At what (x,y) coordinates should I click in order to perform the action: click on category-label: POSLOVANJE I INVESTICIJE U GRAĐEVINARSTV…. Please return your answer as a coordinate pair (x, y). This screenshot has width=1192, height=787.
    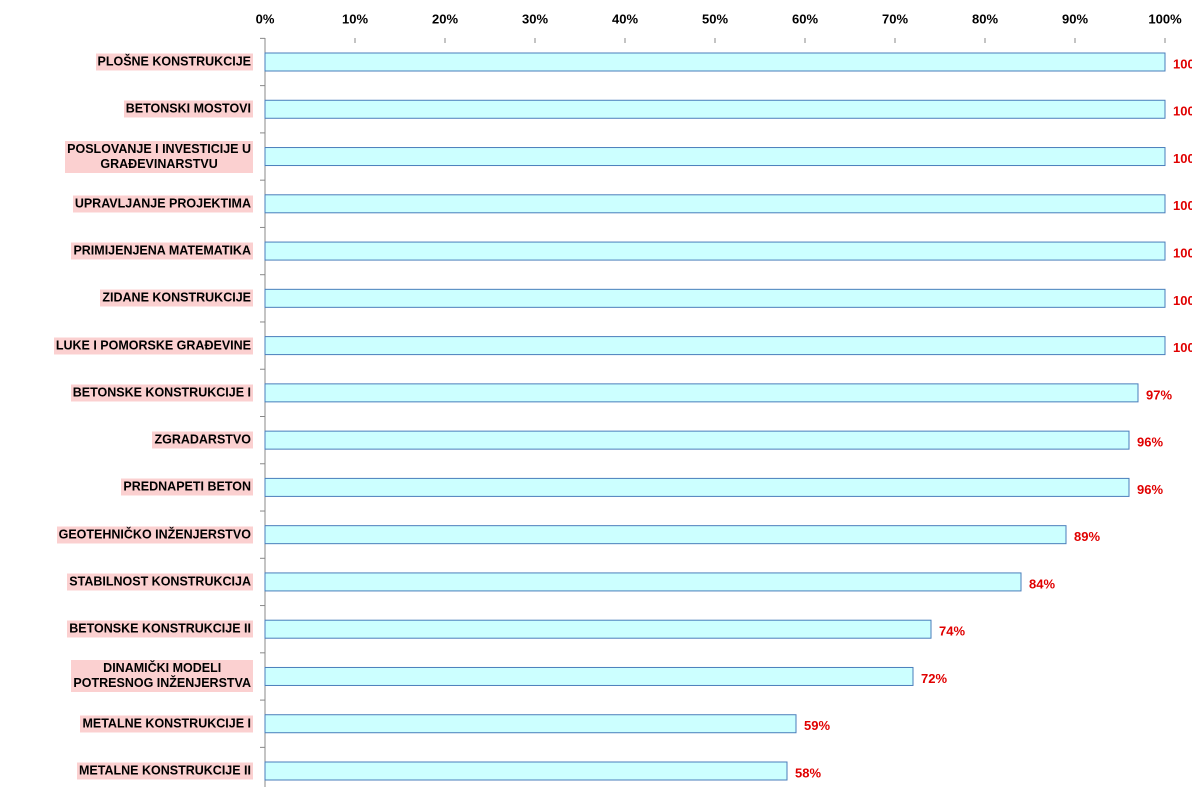
    Looking at the image, I should click on (159, 156).